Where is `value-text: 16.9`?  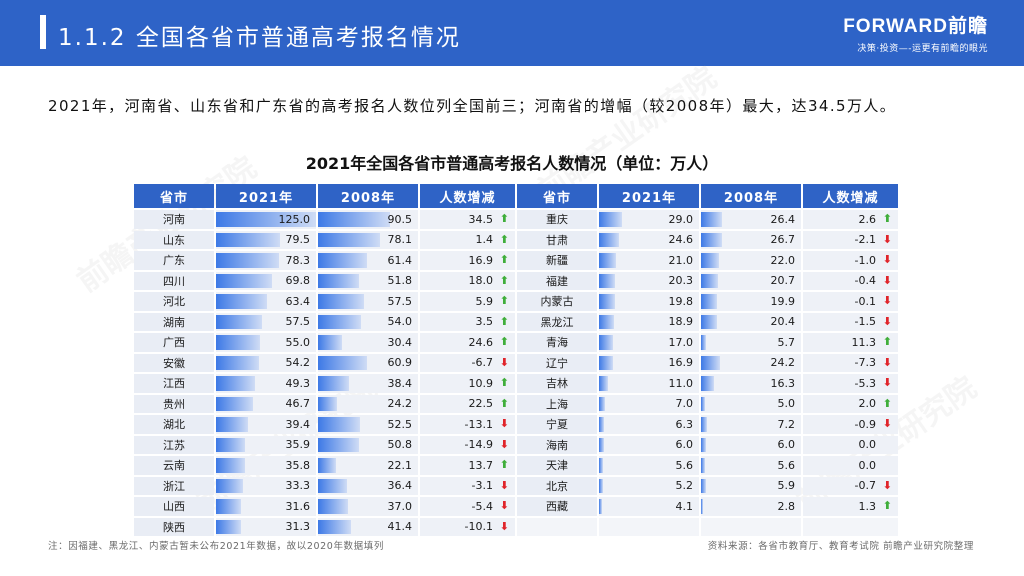
value-text: 16.9 is located at coordinates (681, 363).